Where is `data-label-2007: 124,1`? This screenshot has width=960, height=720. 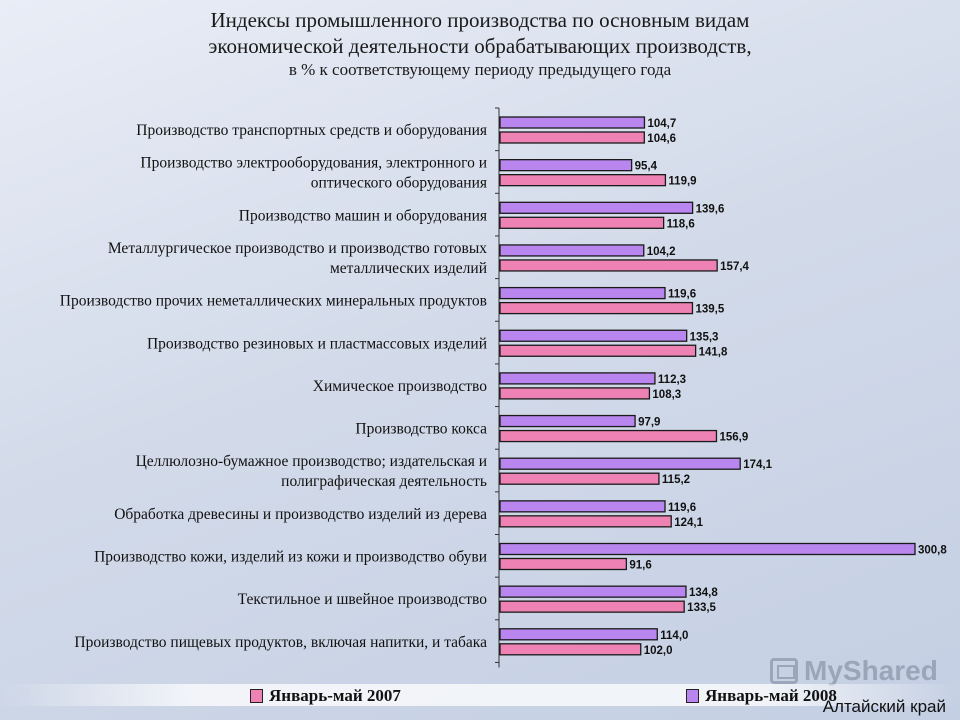 data-label-2007: 124,1 is located at coordinates (688, 523).